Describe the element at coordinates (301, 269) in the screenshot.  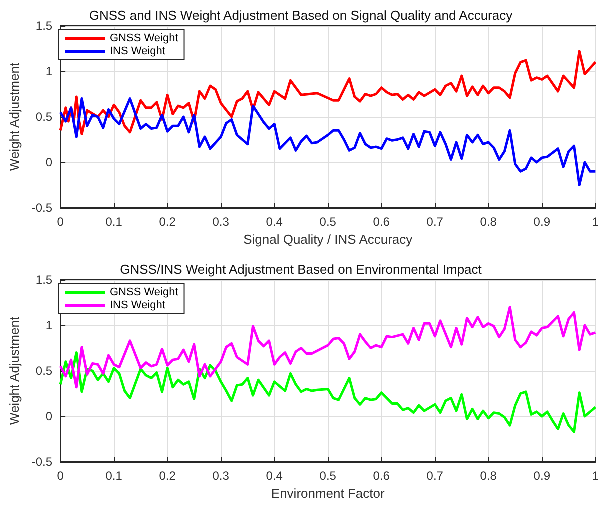
I see `chart-title: GNSS/INS Weight Adjustment Based on Environmental Impact` at that location.